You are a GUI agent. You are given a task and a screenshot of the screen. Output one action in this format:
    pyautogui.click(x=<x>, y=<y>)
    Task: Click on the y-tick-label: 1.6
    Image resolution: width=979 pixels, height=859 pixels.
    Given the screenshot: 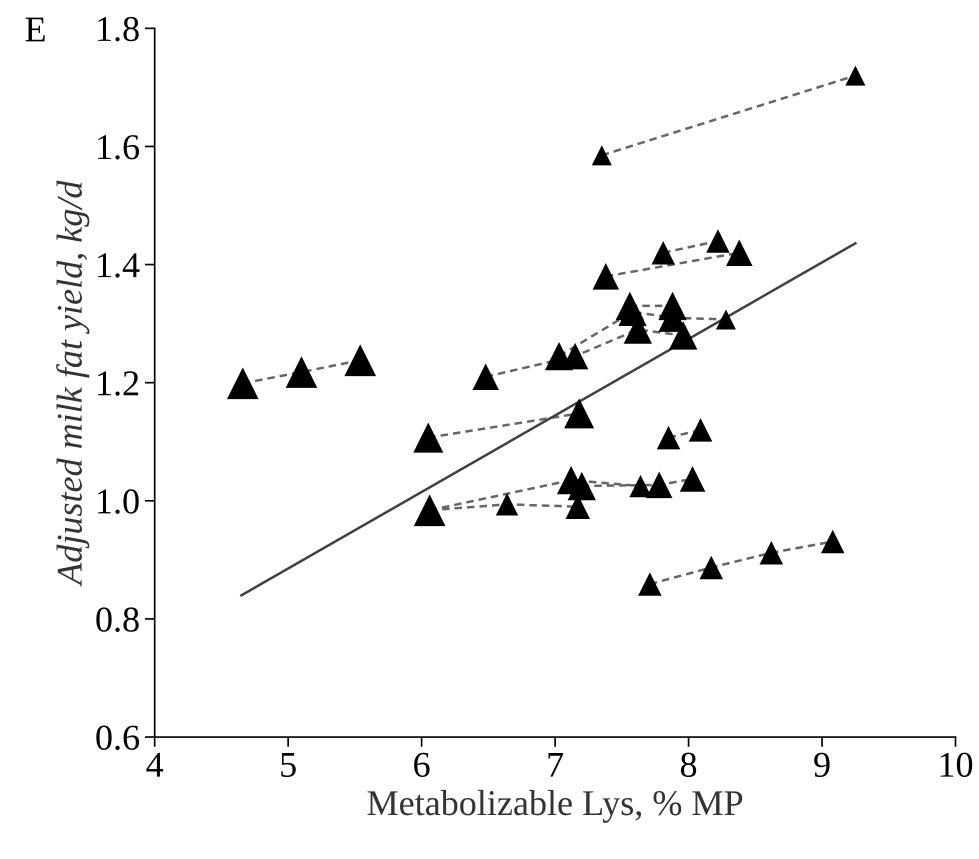 What is the action you would take?
    pyautogui.click(x=119, y=147)
    